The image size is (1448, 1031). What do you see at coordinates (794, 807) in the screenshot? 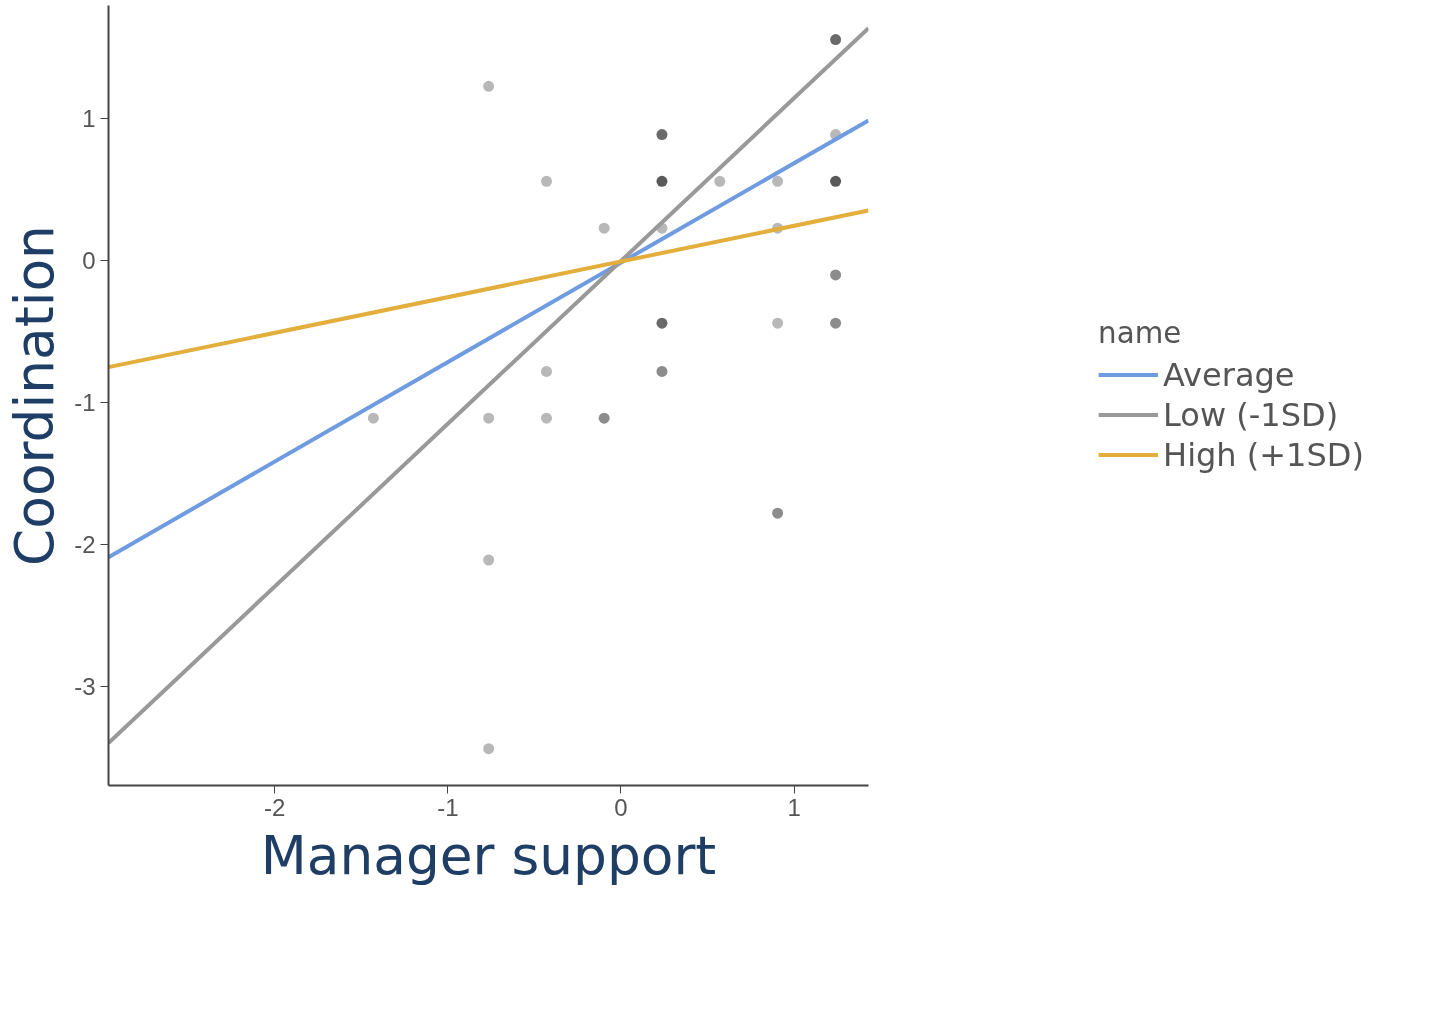
I see `x-tick-label: 1` at bounding box center [794, 807].